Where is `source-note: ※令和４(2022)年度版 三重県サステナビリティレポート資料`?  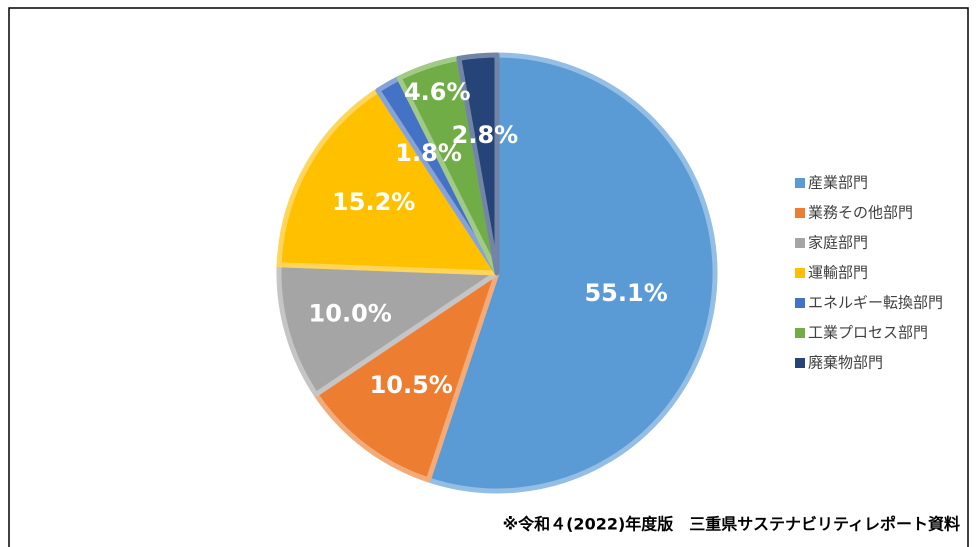 source-note: ※令和４(2022)年度版 三重県サステナビリティレポート資料 is located at coordinates (731, 524).